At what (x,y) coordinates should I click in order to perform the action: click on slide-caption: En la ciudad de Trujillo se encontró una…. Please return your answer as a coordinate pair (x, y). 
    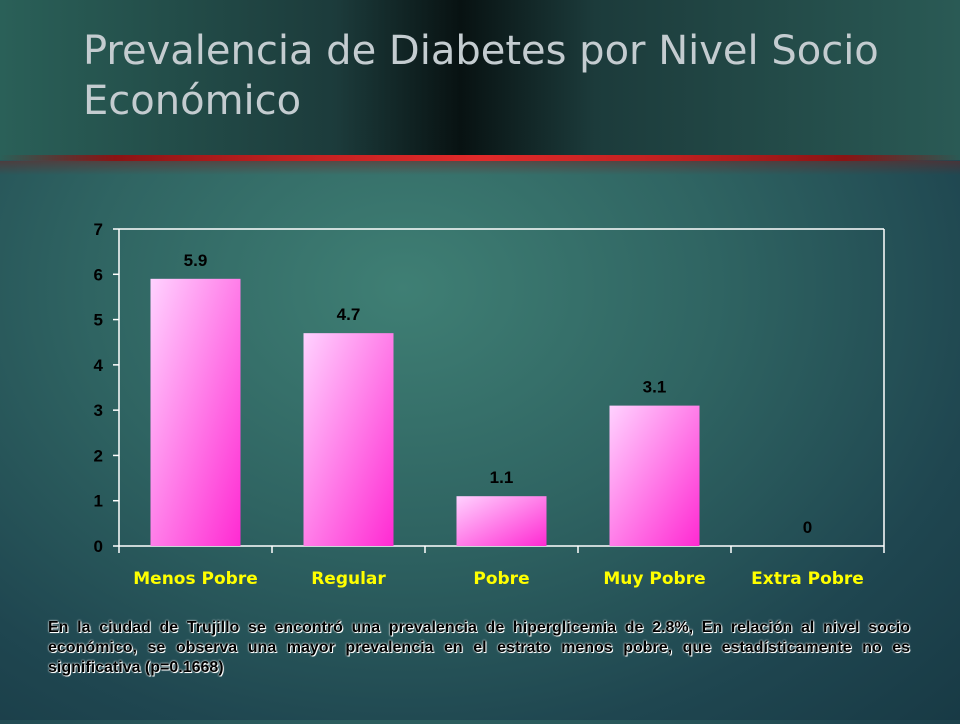
    Looking at the image, I should click on (479, 647).